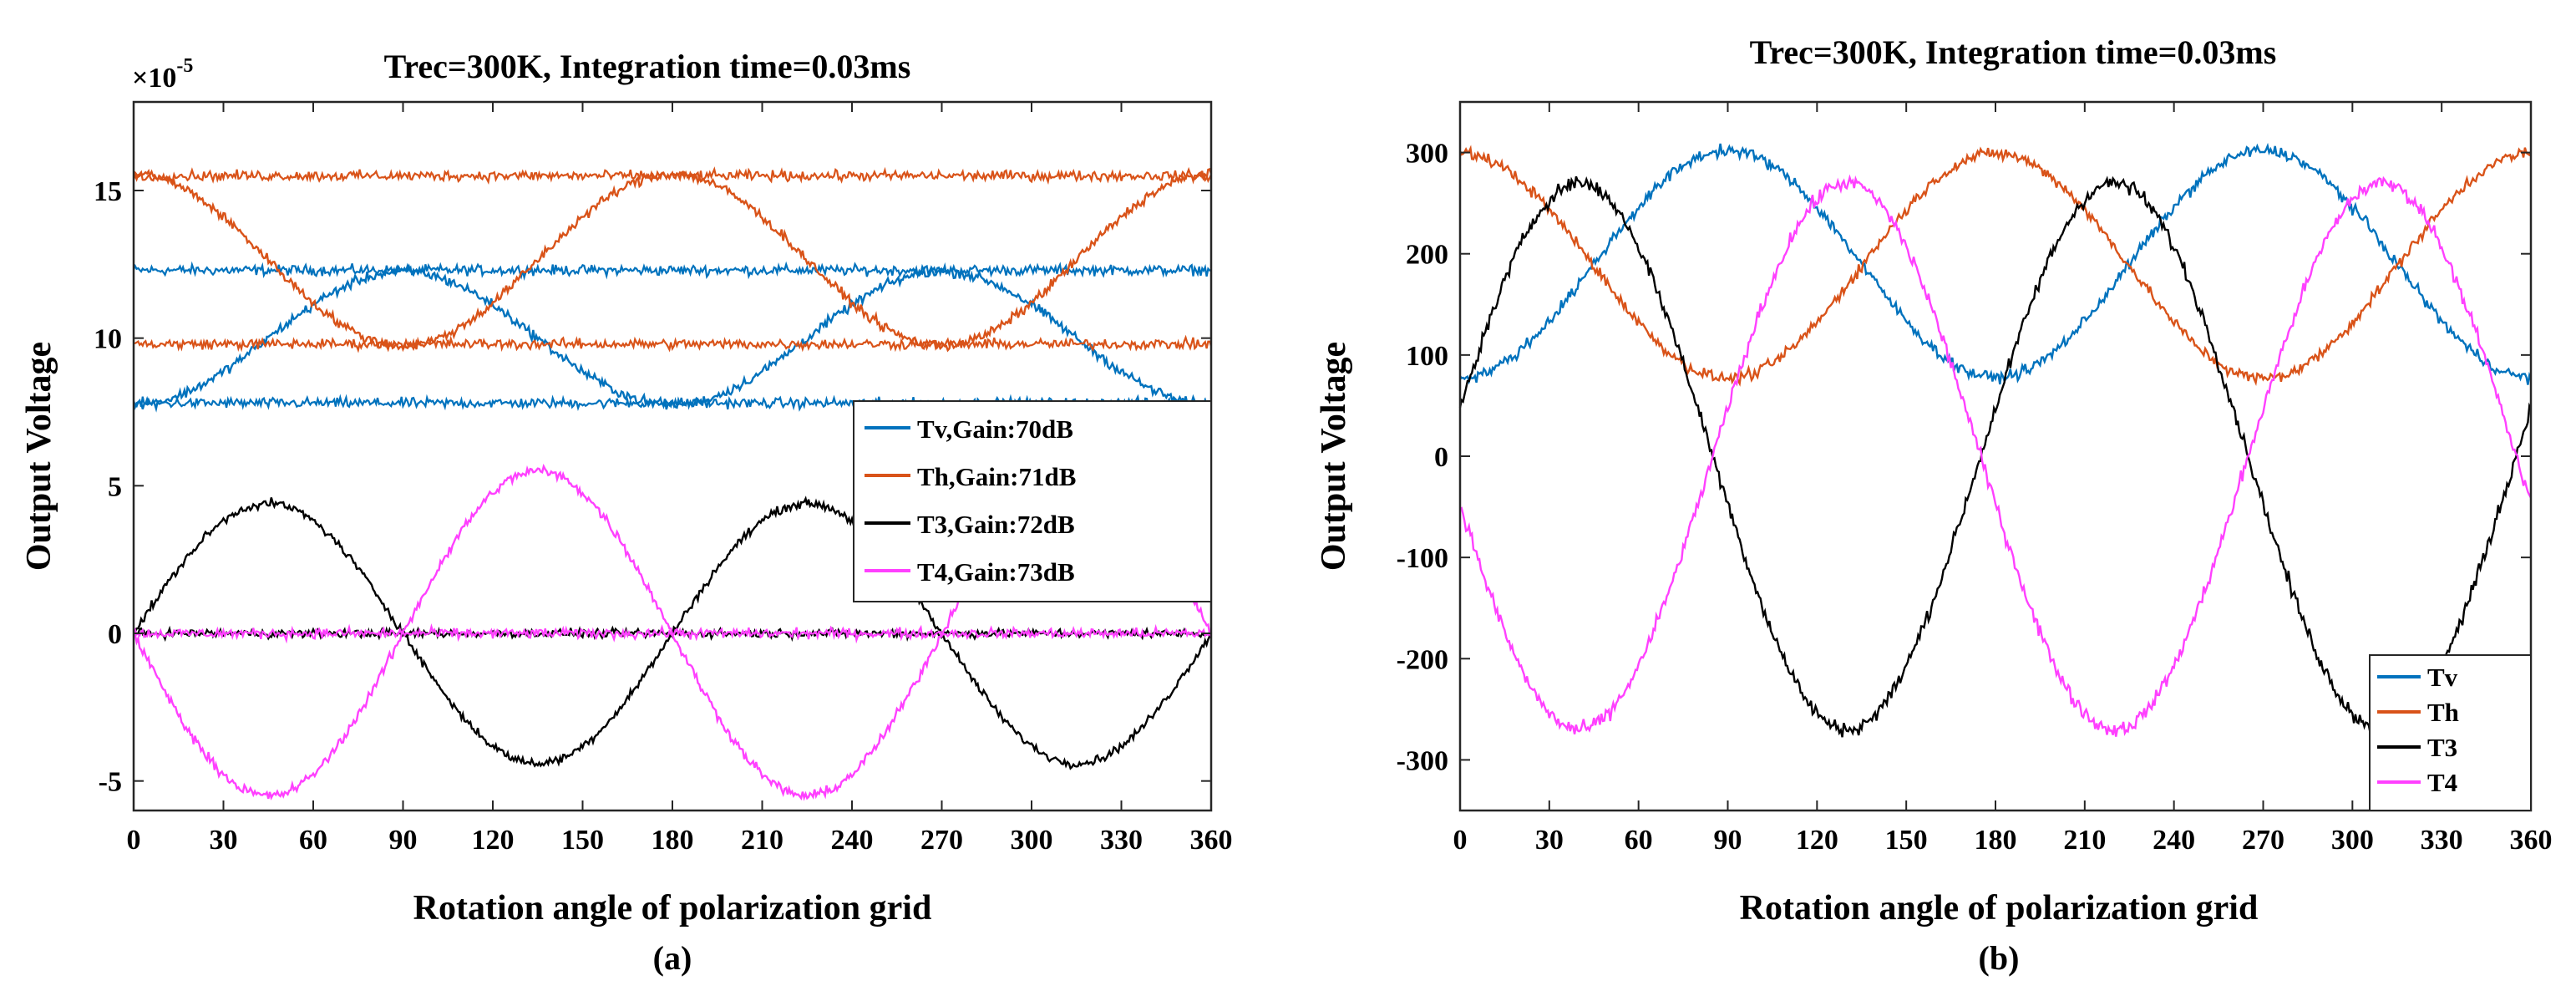 Image resolution: width=2576 pixels, height=996 pixels. Describe the element at coordinates (493, 840) in the screenshot. I see `chart-a-xtick-label-4: 120` at that location.